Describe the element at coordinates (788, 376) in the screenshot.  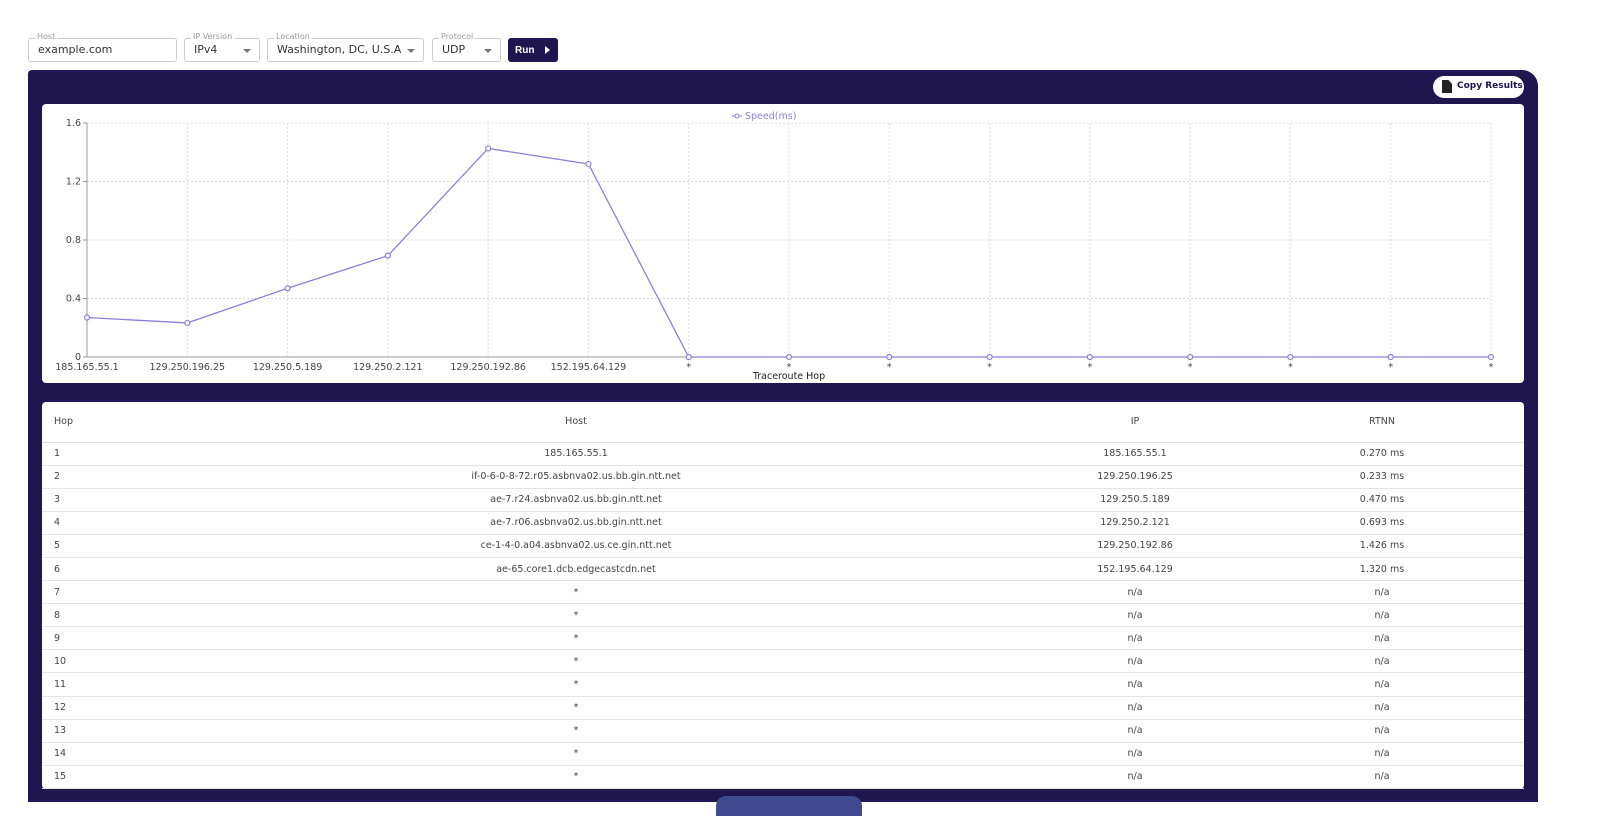
I see `x-axis-title: Traceroute Hop` at that location.